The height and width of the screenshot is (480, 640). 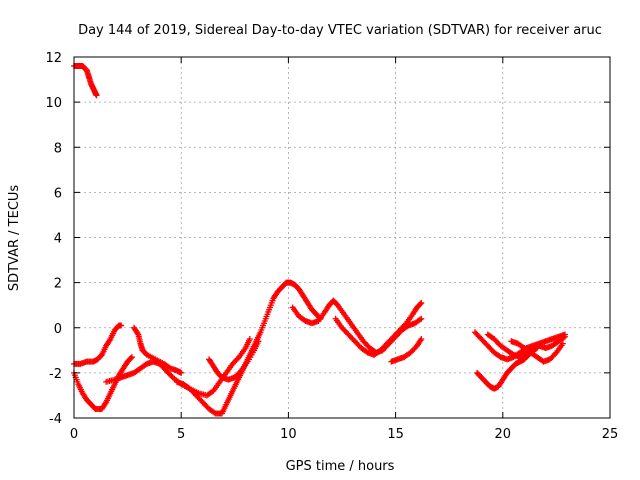 What do you see at coordinates (503, 434) in the screenshot?
I see `x-tick-label-4: 20` at bounding box center [503, 434].